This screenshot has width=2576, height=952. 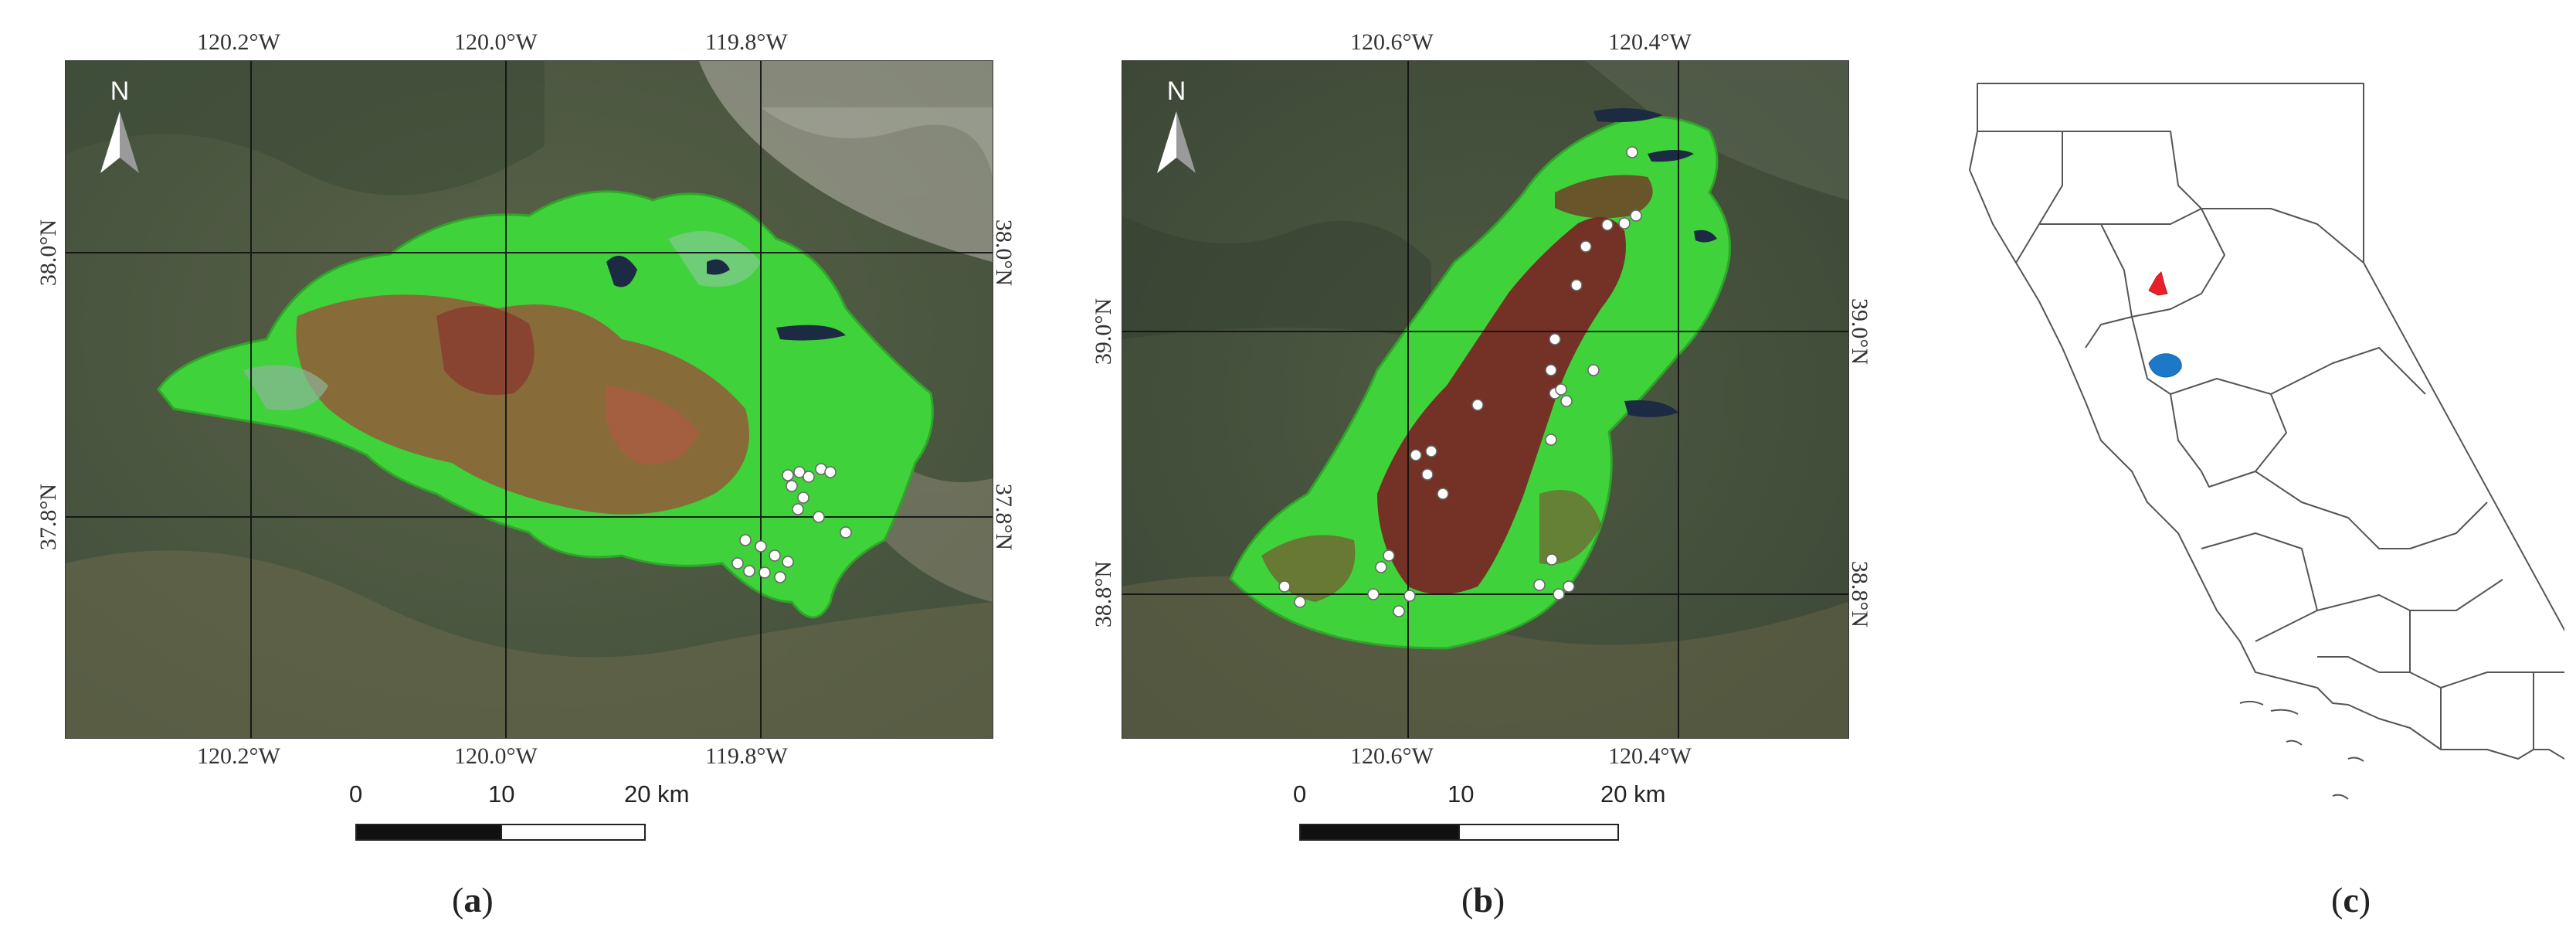 I want to click on top-tick: 120.4°W, so click(x=1650, y=42).